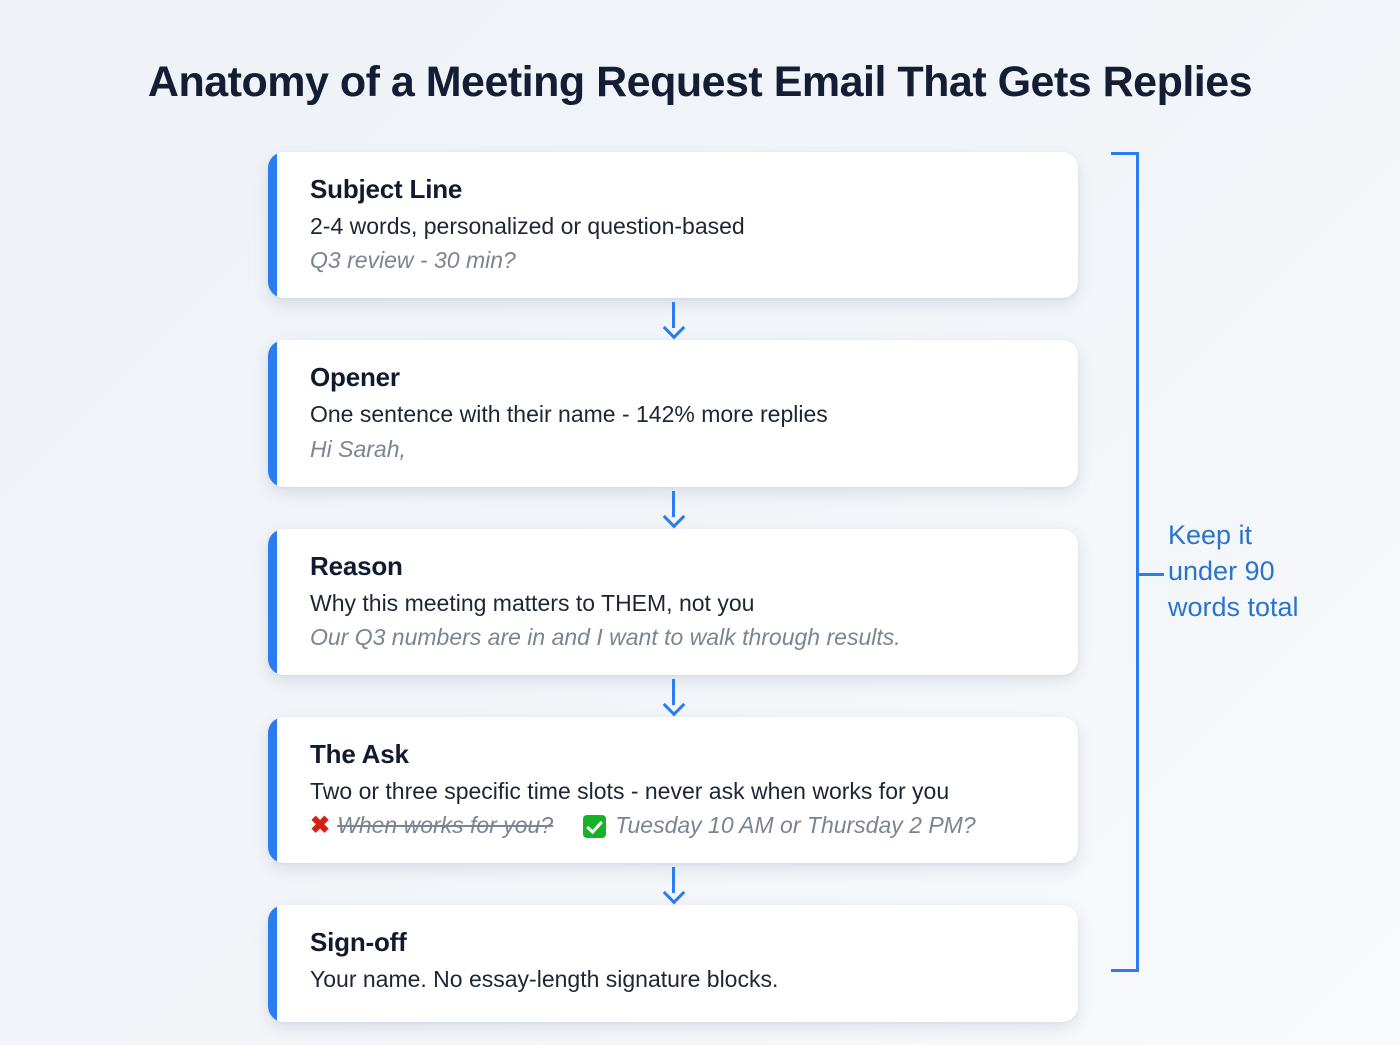  Describe the element at coordinates (445, 825) in the screenshot. I see `bad-example-text: When works for you?` at that location.